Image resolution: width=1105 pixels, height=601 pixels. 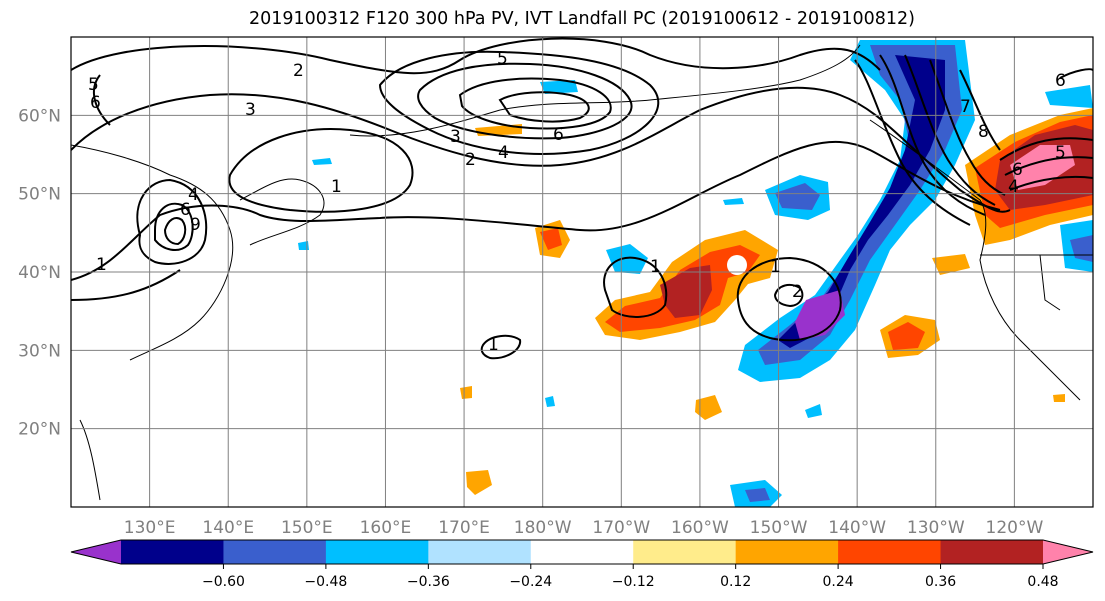 I want to click on longitude-tick-label: 130°E, so click(x=150, y=528).